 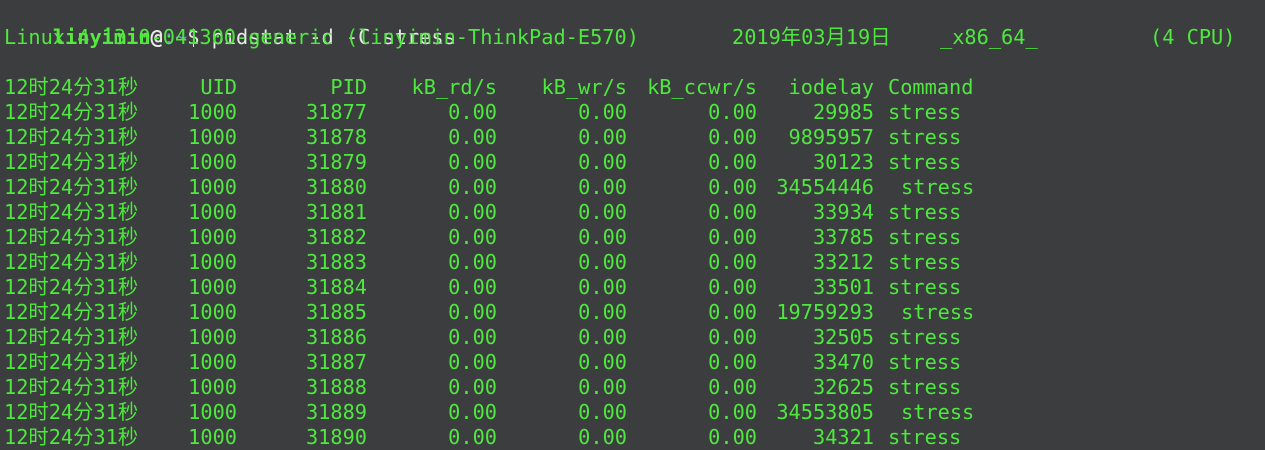 I want to click on cell-iodelay: 29985, so click(x=843, y=112).